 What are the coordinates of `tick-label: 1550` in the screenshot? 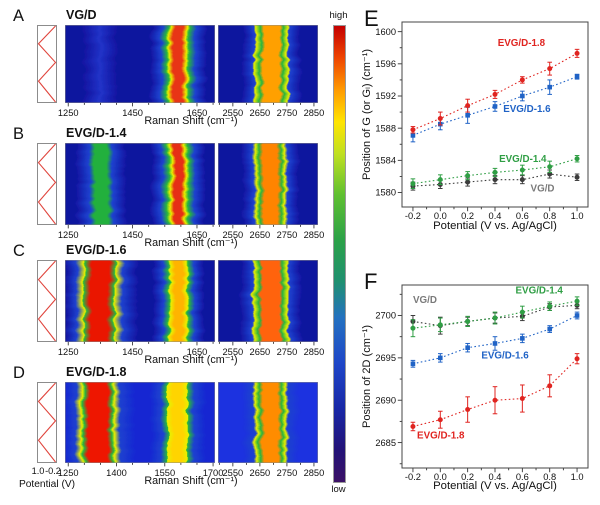 It's located at (164, 473).